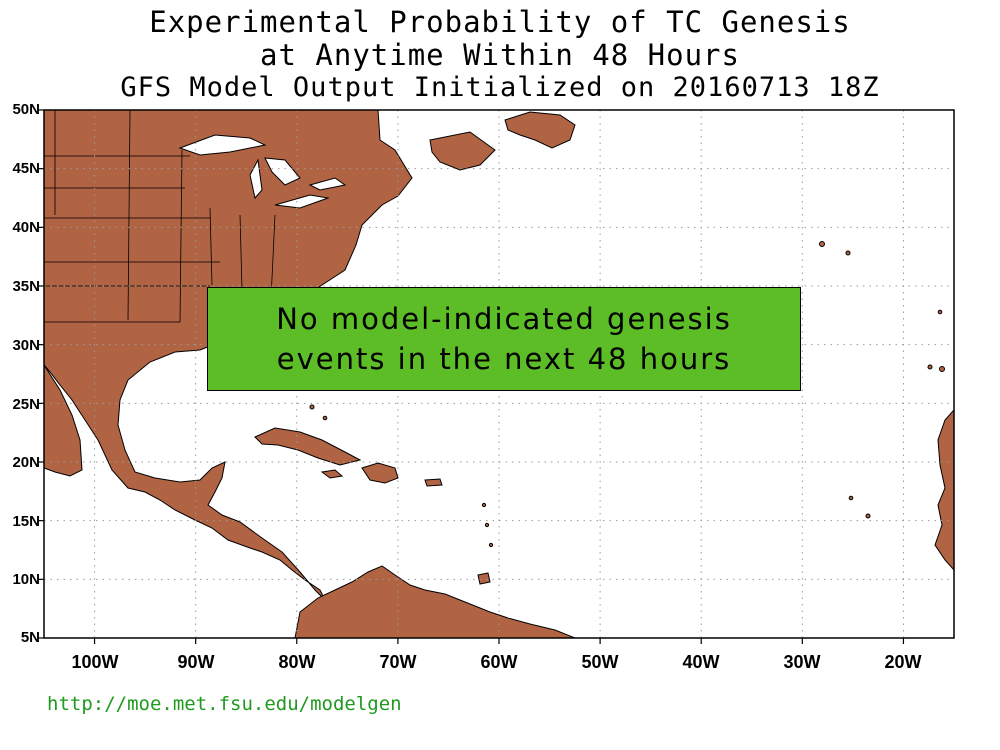  What do you see at coordinates (26, 168) in the screenshot?
I see `lat-label: 45N` at bounding box center [26, 168].